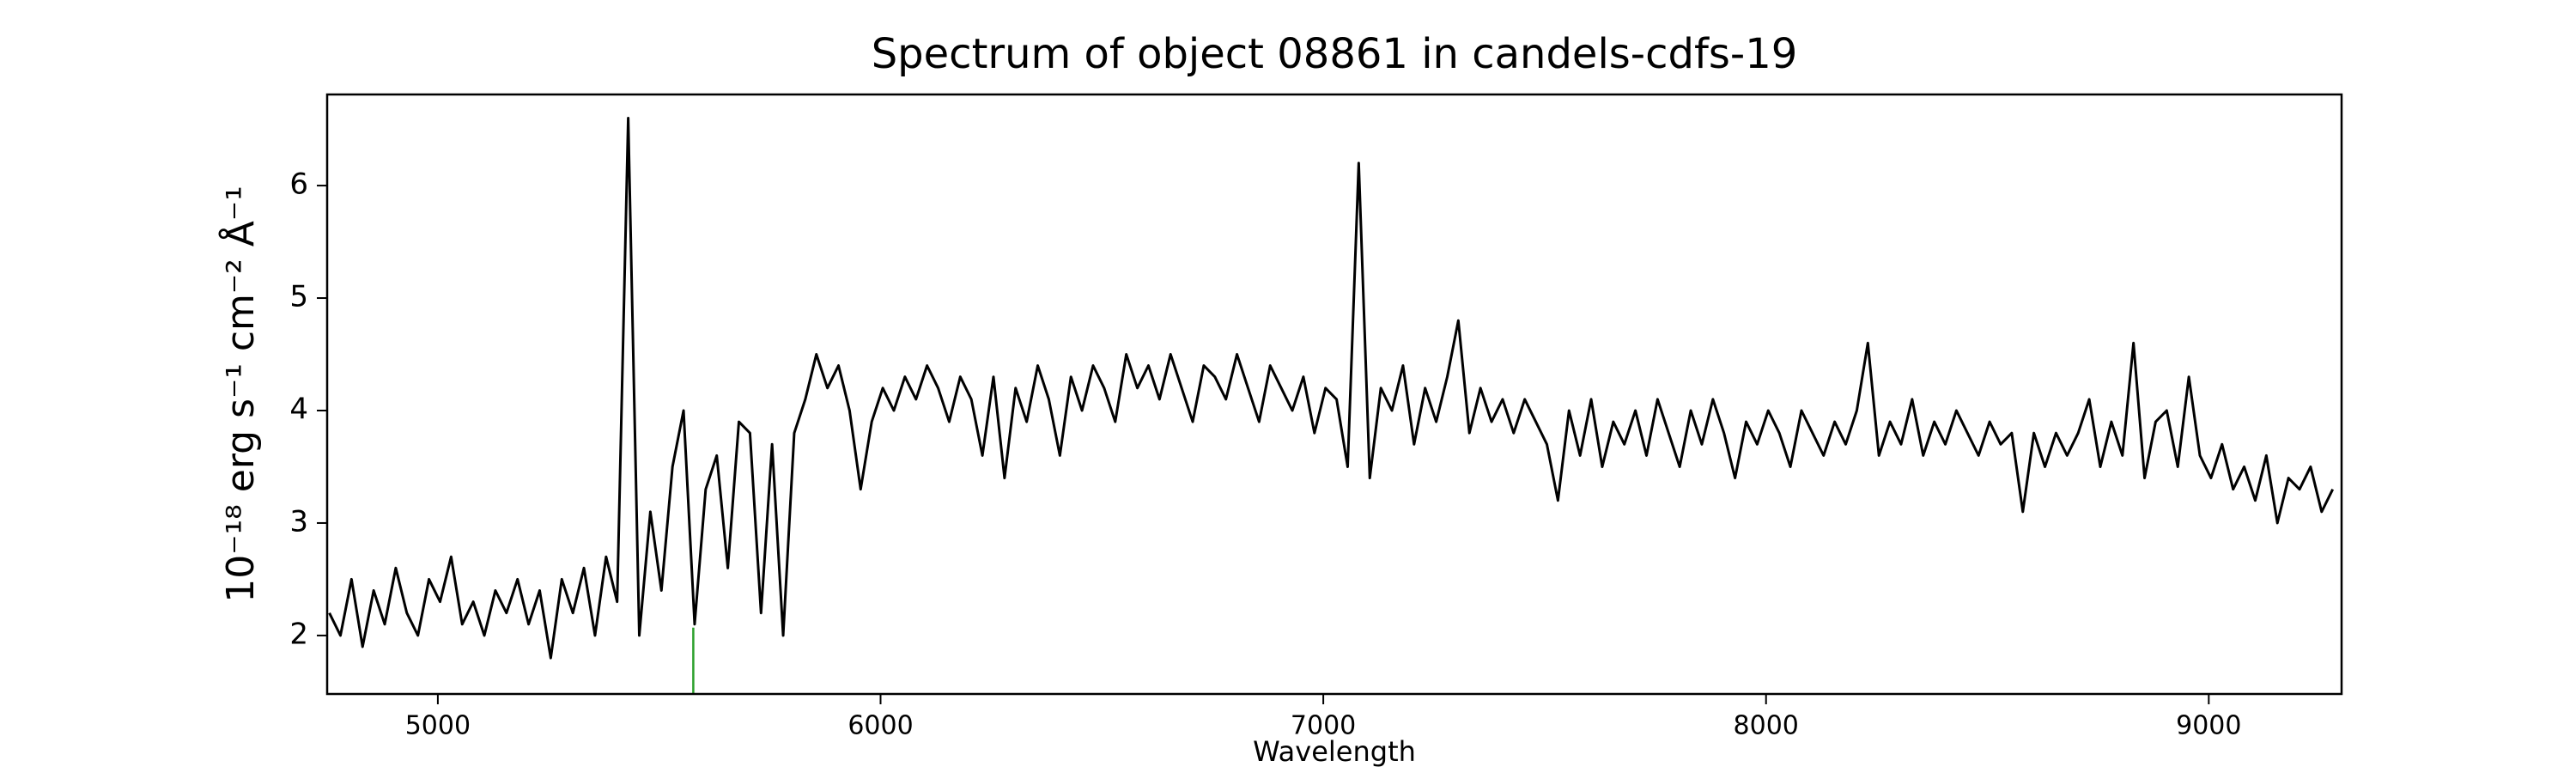  Describe the element at coordinates (1323, 726) in the screenshot. I see `x-tick-label: 7000` at that location.